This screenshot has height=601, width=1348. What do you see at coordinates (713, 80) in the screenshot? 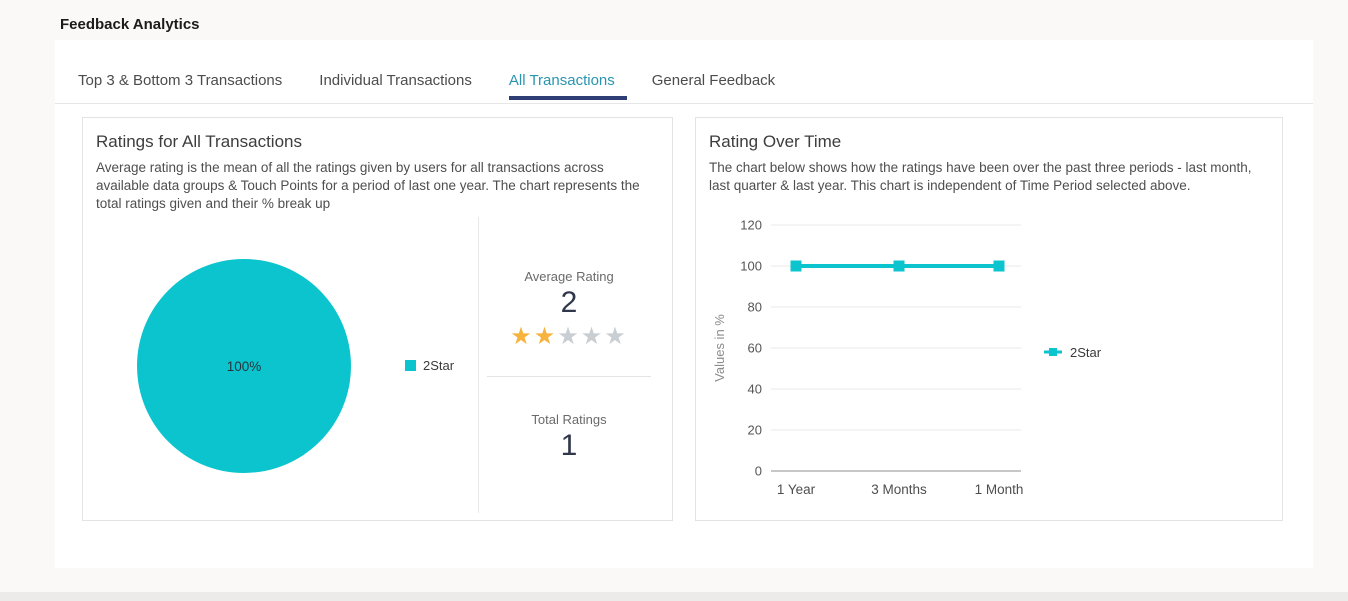
I see `tab-general-feedback: General Feedback` at bounding box center [713, 80].